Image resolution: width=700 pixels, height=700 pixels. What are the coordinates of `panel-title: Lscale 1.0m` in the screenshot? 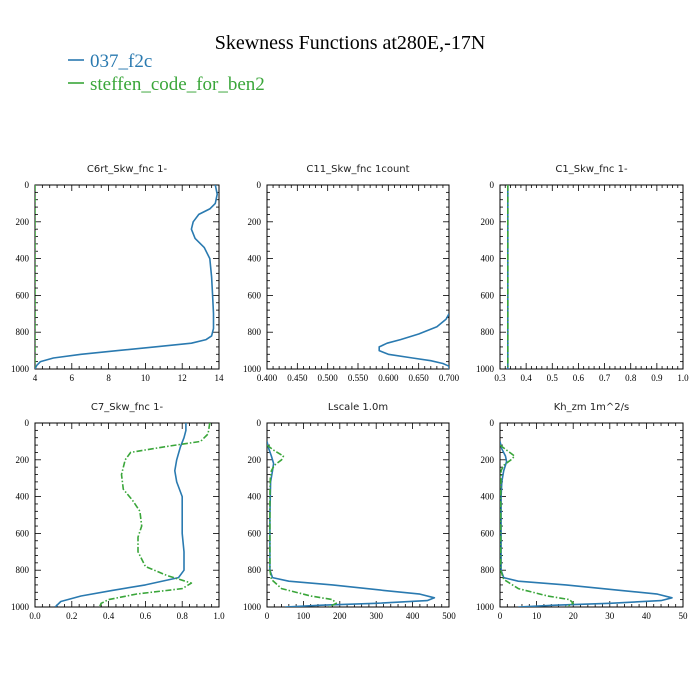 It's located at (358, 407).